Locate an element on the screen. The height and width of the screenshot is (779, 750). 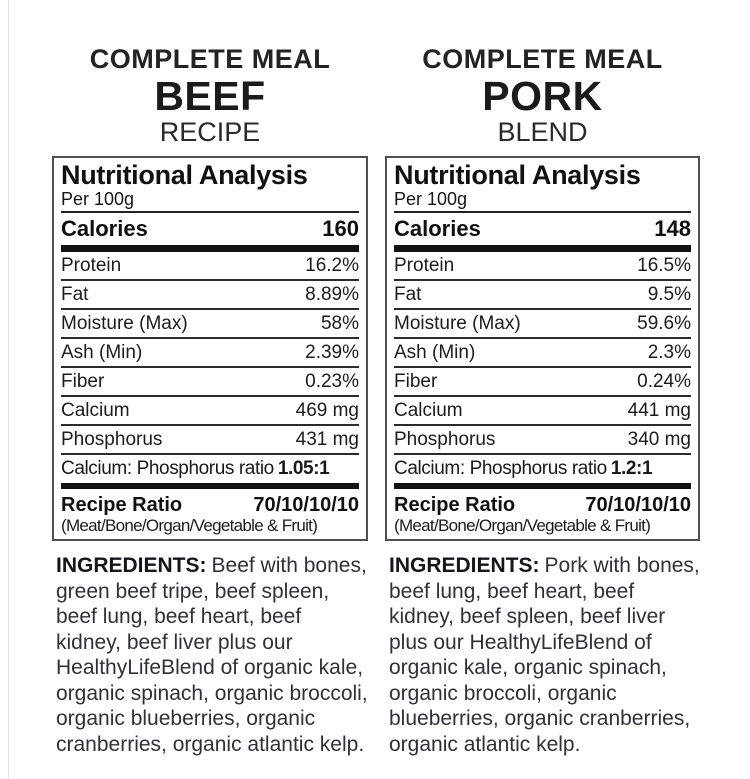
nutrient-value: 0.24% is located at coordinates (664, 381).